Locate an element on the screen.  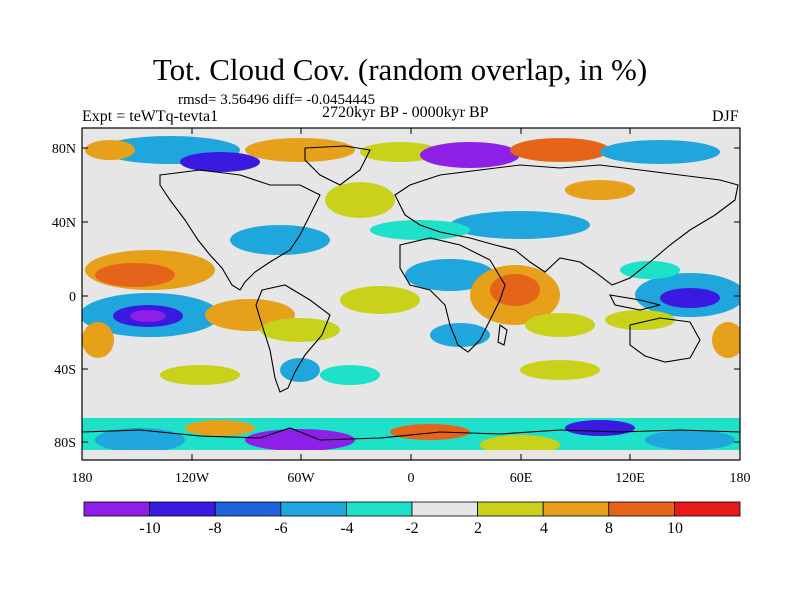
colorbar-labels: -10 -8 -6 -4 -2 2 4 8 10 is located at coordinates (411, 528).